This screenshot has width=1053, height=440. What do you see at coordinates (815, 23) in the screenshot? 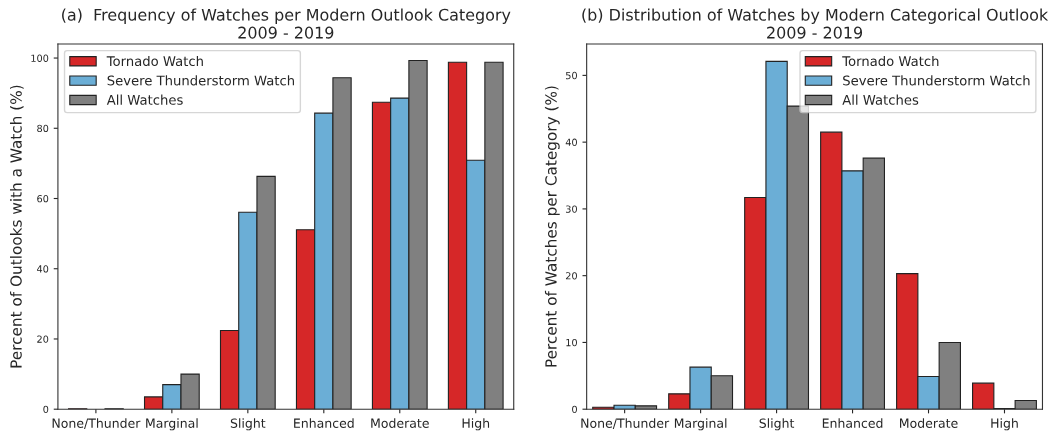
I see `chart-title: (b) Distribution of Watches by Modern Categorical Outlook 2009 - 2019` at bounding box center [815, 23].